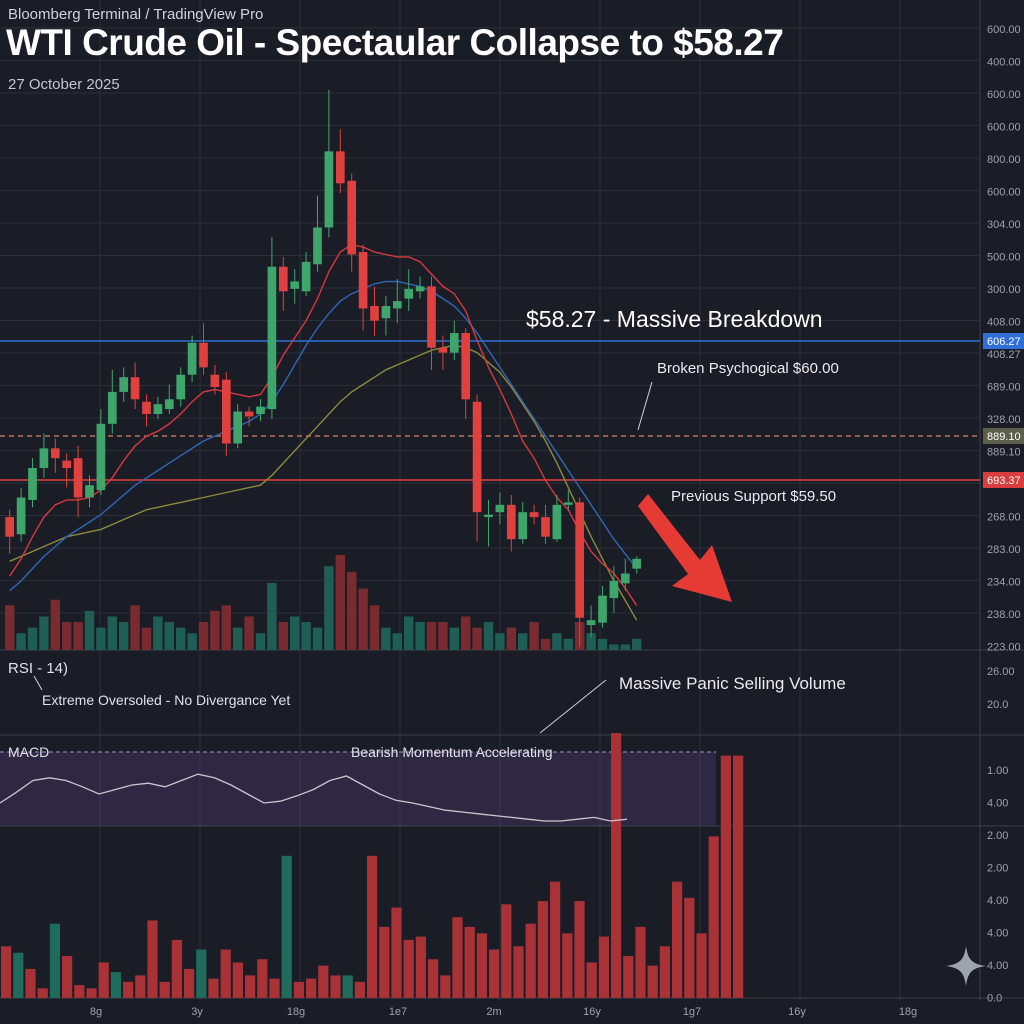  Describe the element at coordinates (573, 706) in the screenshot. I see `panic-leader-line` at that location.